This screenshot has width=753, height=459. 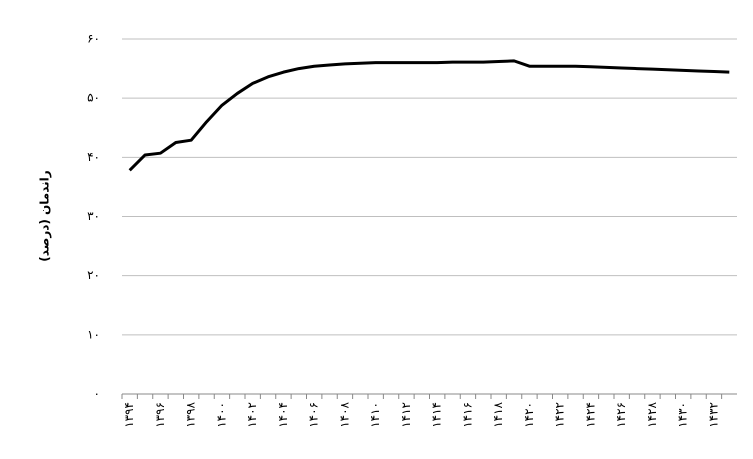 What do you see at coordinates (93, 275) in the screenshot?
I see `y-tick-label: ۲۰` at bounding box center [93, 275].